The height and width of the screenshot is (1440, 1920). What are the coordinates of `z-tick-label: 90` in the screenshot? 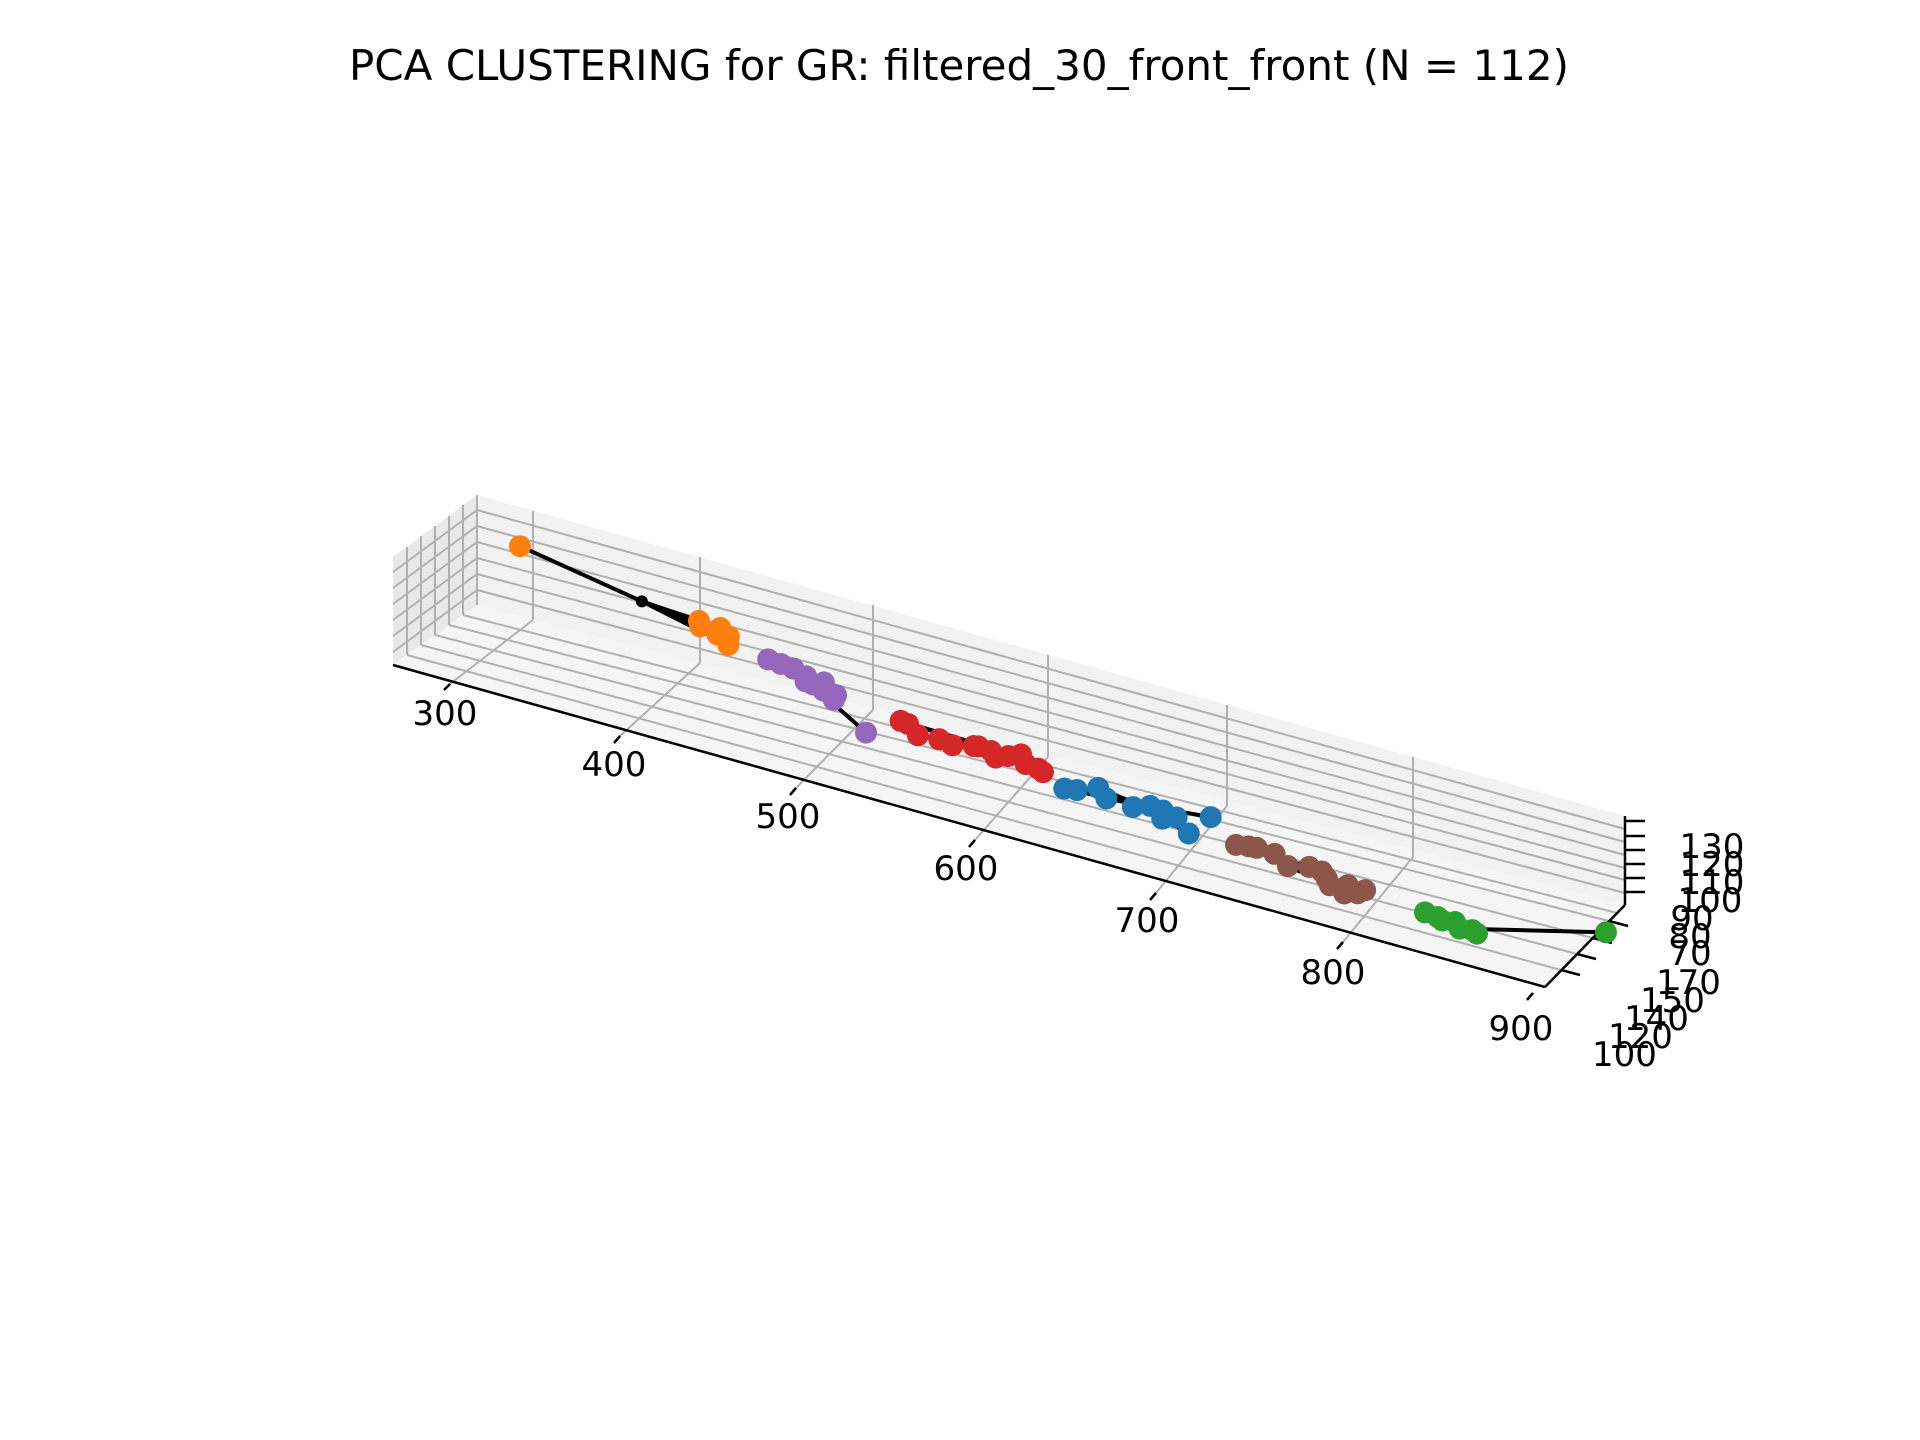 It's located at (1691, 919).